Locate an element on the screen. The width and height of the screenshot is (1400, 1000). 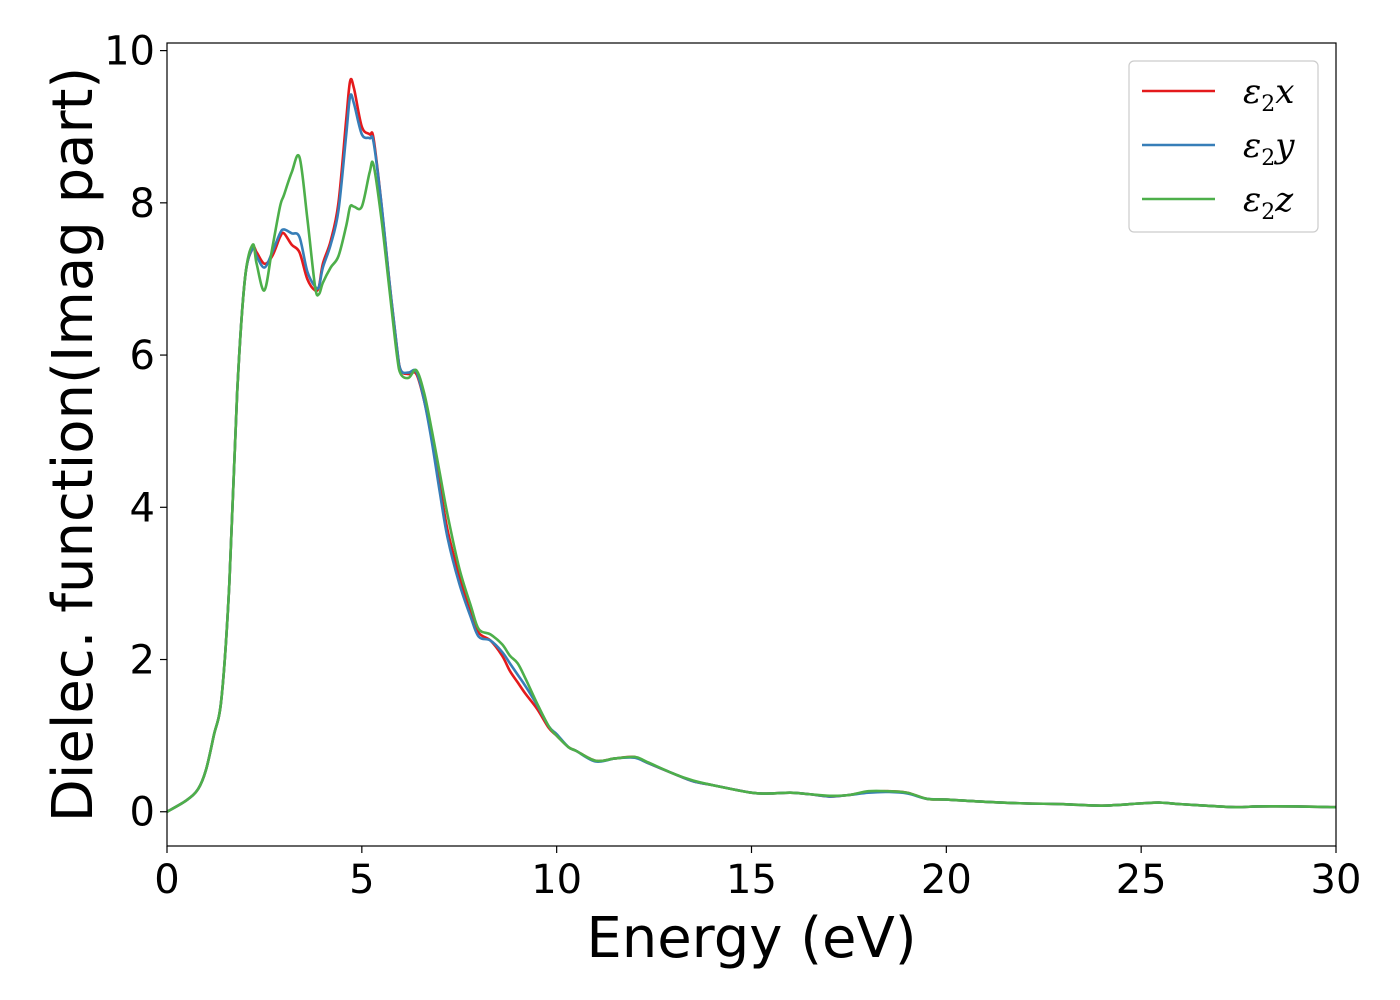
x-tick-label: 0 is located at coordinates (166, 880).